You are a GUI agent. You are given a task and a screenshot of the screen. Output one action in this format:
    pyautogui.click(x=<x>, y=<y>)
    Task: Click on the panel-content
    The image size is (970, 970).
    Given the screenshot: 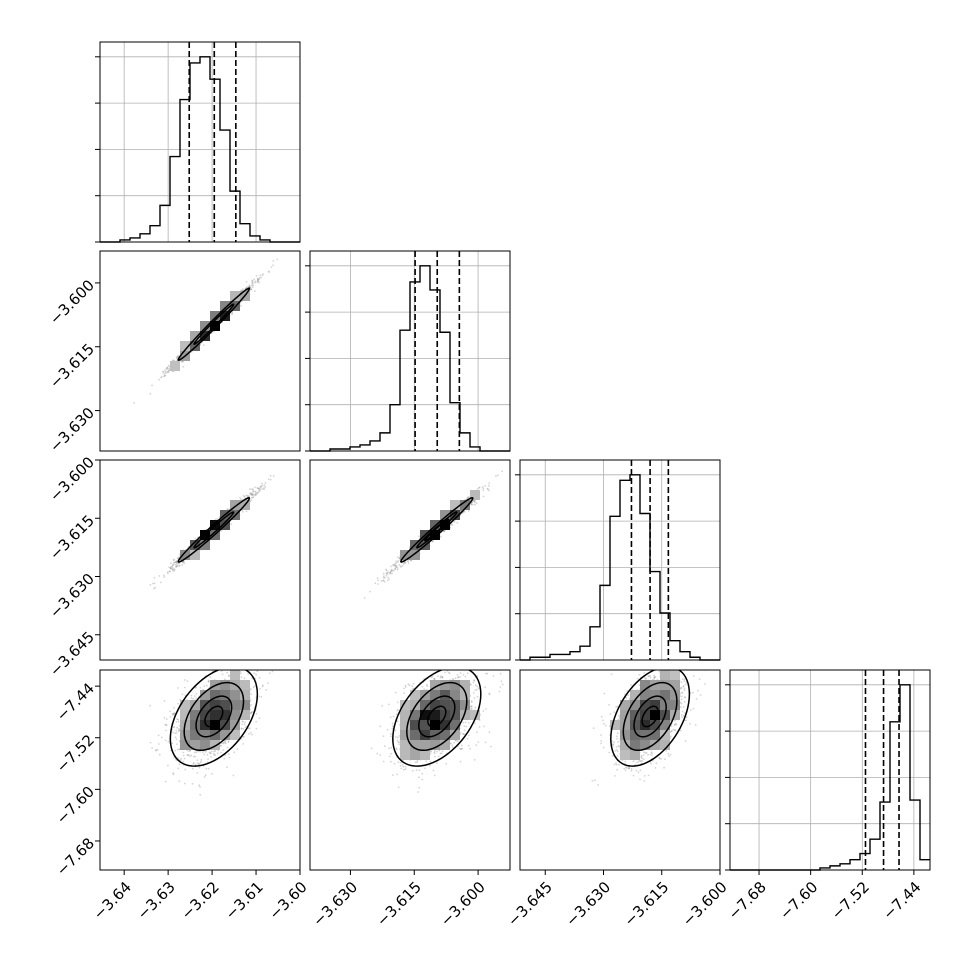 What is the action you would take?
    pyautogui.click(x=206, y=331)
    